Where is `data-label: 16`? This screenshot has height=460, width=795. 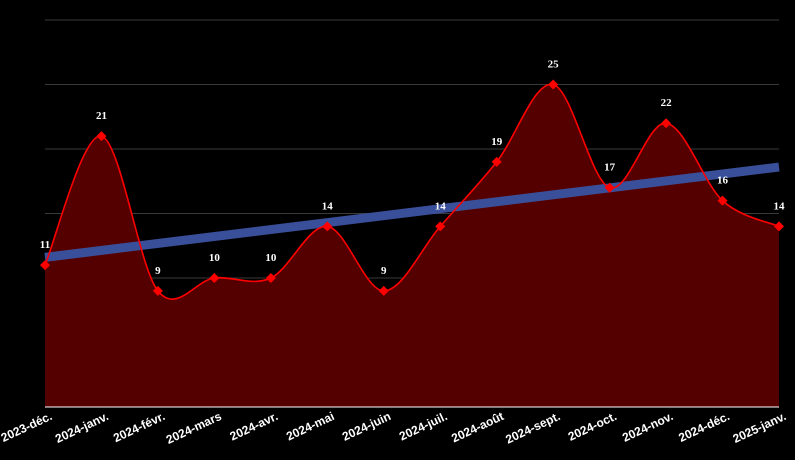
data-label: 16 is located at coordinates (723, 181).